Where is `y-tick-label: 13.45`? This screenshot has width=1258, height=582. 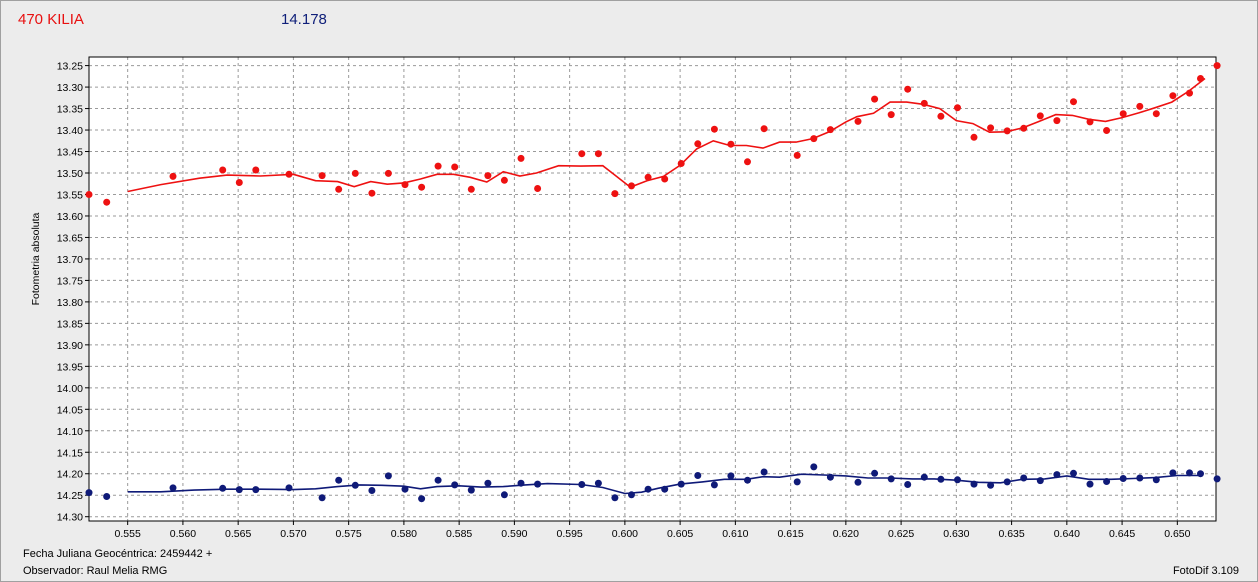
y-tick-label: 13.45 is located at coordinates (70, 153).